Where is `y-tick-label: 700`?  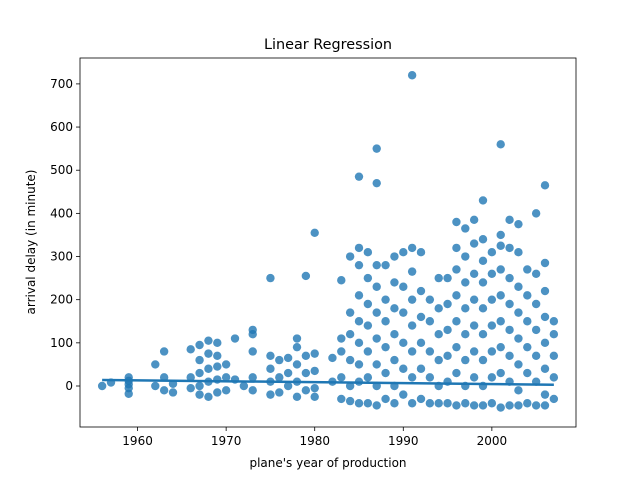
y-tick-label: 700 is located at coordinates (61, 84).